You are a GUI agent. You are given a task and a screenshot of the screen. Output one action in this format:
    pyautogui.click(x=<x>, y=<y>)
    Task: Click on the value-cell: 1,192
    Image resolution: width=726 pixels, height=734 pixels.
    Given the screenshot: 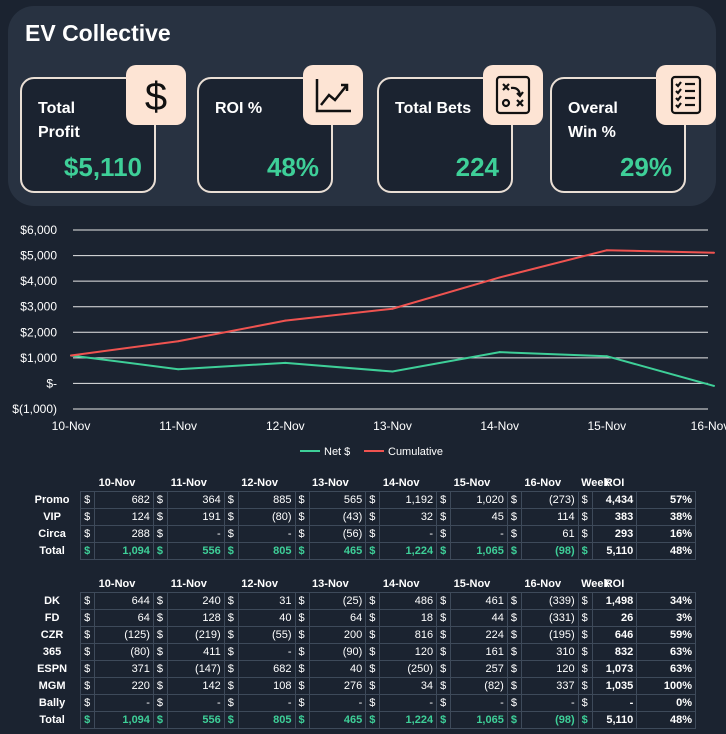 What is the action you would take?
    pyautogui.click(x=408, y=500)
    